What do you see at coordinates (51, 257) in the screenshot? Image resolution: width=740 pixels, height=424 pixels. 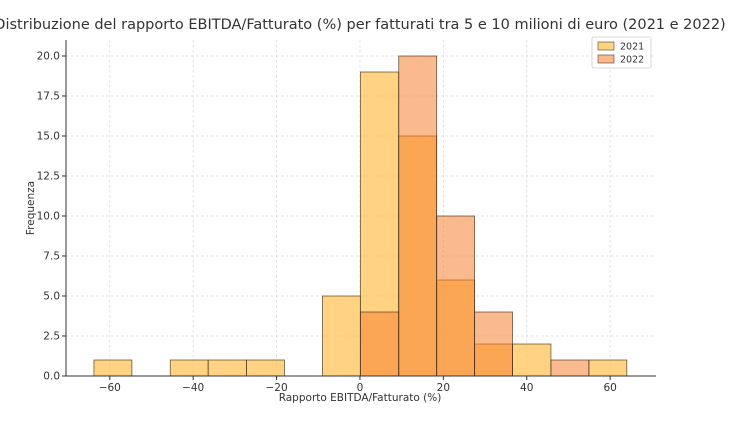 I see `y-tick-label: 7.5` at bounding box center [51, 257].